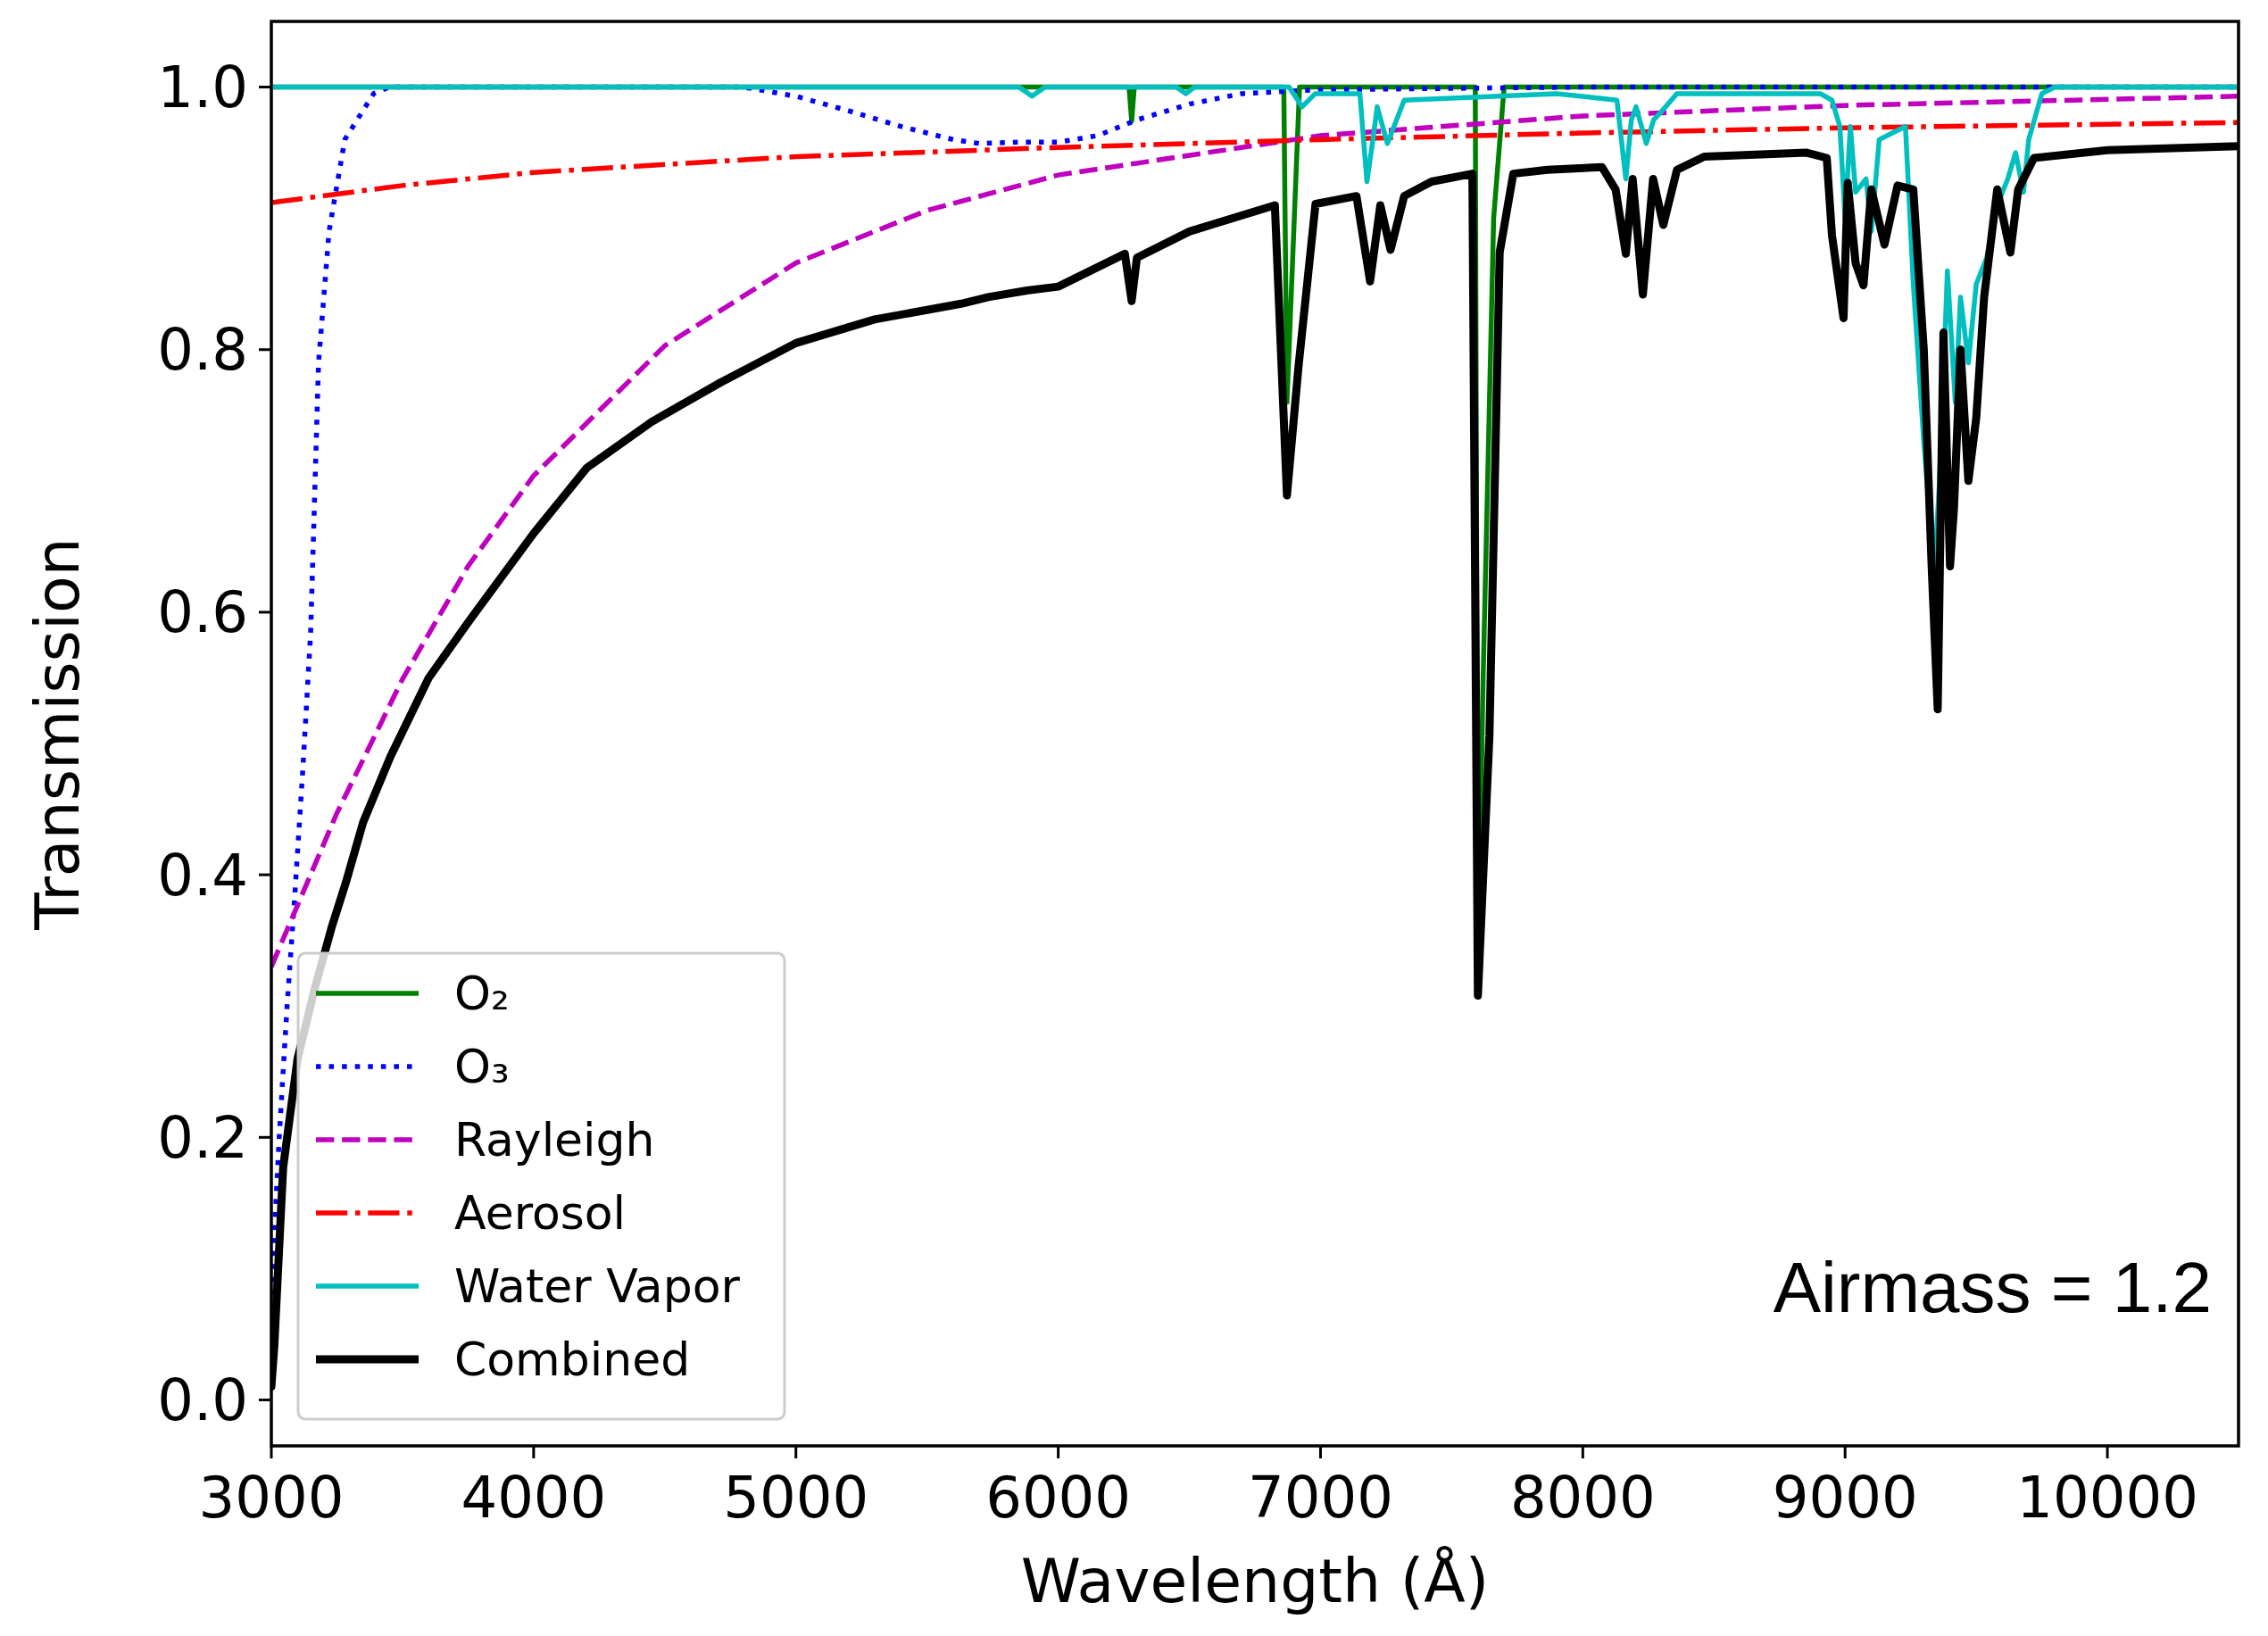 The height and width of the screenshot is (1636, 2268). Describe the element at coordinates (482, 1067) in the screenshot. I see `legend-label: O₃` at that location.